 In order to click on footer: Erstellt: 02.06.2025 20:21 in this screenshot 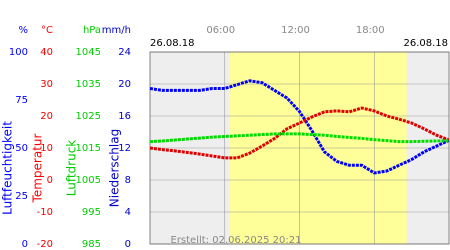, I will do `click(236, 240)`.